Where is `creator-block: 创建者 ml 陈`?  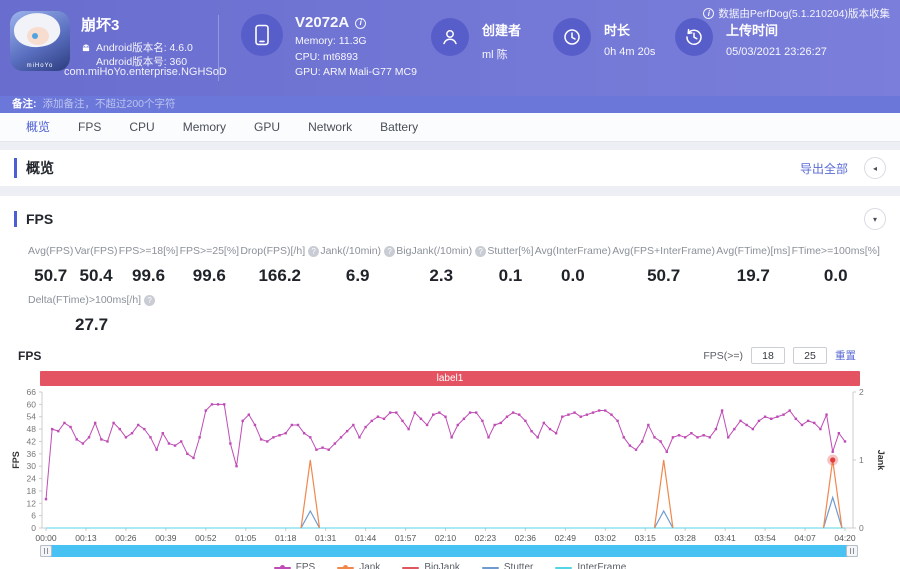
creator-block: 创建者 ml 陈 is located at coordinates (492, 48).